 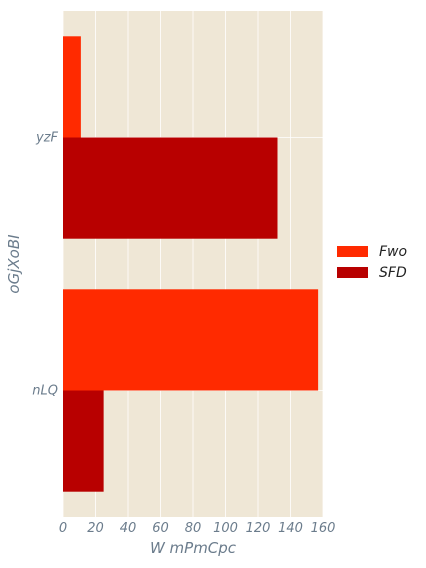 What do you see at coordinates (290, 528) in the screenshot?
I see `x-tick-label: 140` at bounding box center [290, 528].